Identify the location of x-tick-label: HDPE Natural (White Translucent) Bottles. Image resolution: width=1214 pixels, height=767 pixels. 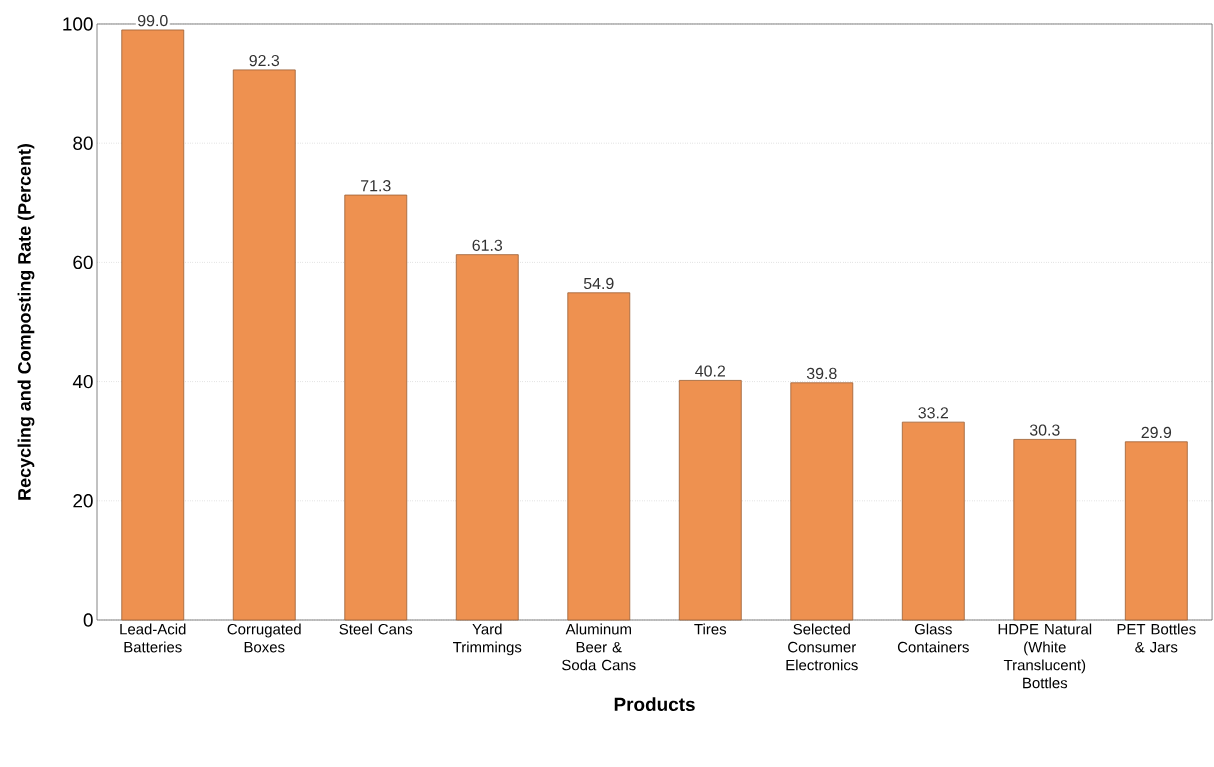
(1045, 656).